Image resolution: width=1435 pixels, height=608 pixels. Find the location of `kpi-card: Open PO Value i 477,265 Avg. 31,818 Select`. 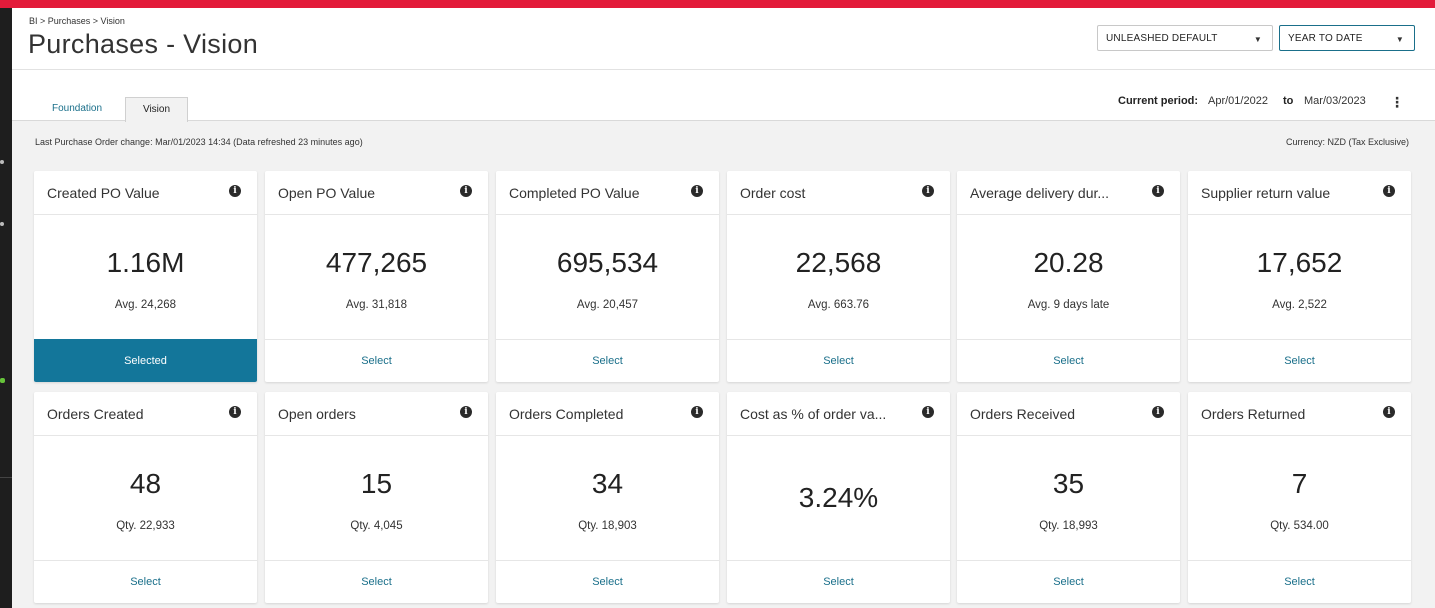

kpi-card: Open PO Value i 477,265 Avg. 31,818 Select is located at coordinates (376, 276).